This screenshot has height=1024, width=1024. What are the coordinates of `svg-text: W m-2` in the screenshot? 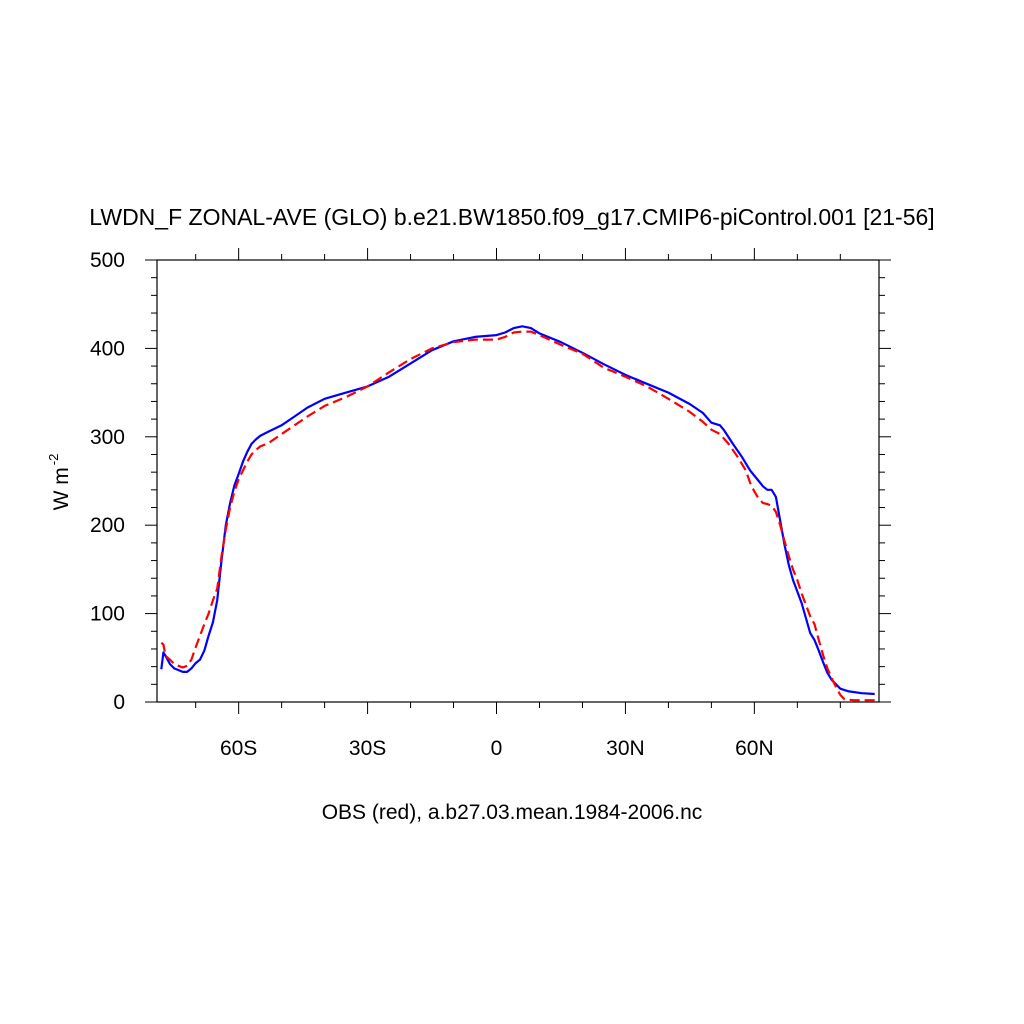 It's located at (59, 482).